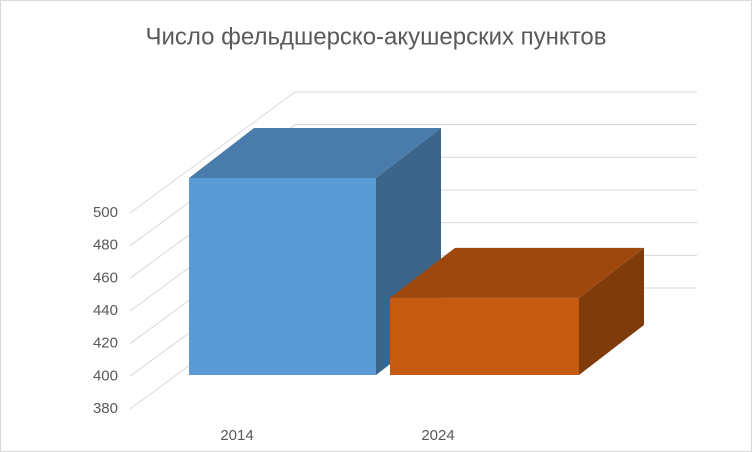 The height and width of the screenshot is (452, 752). What do you see at coordinates (105, 310) in the screenshot?
I see `y-tick-label: 440` at bounding box center [105, 310].